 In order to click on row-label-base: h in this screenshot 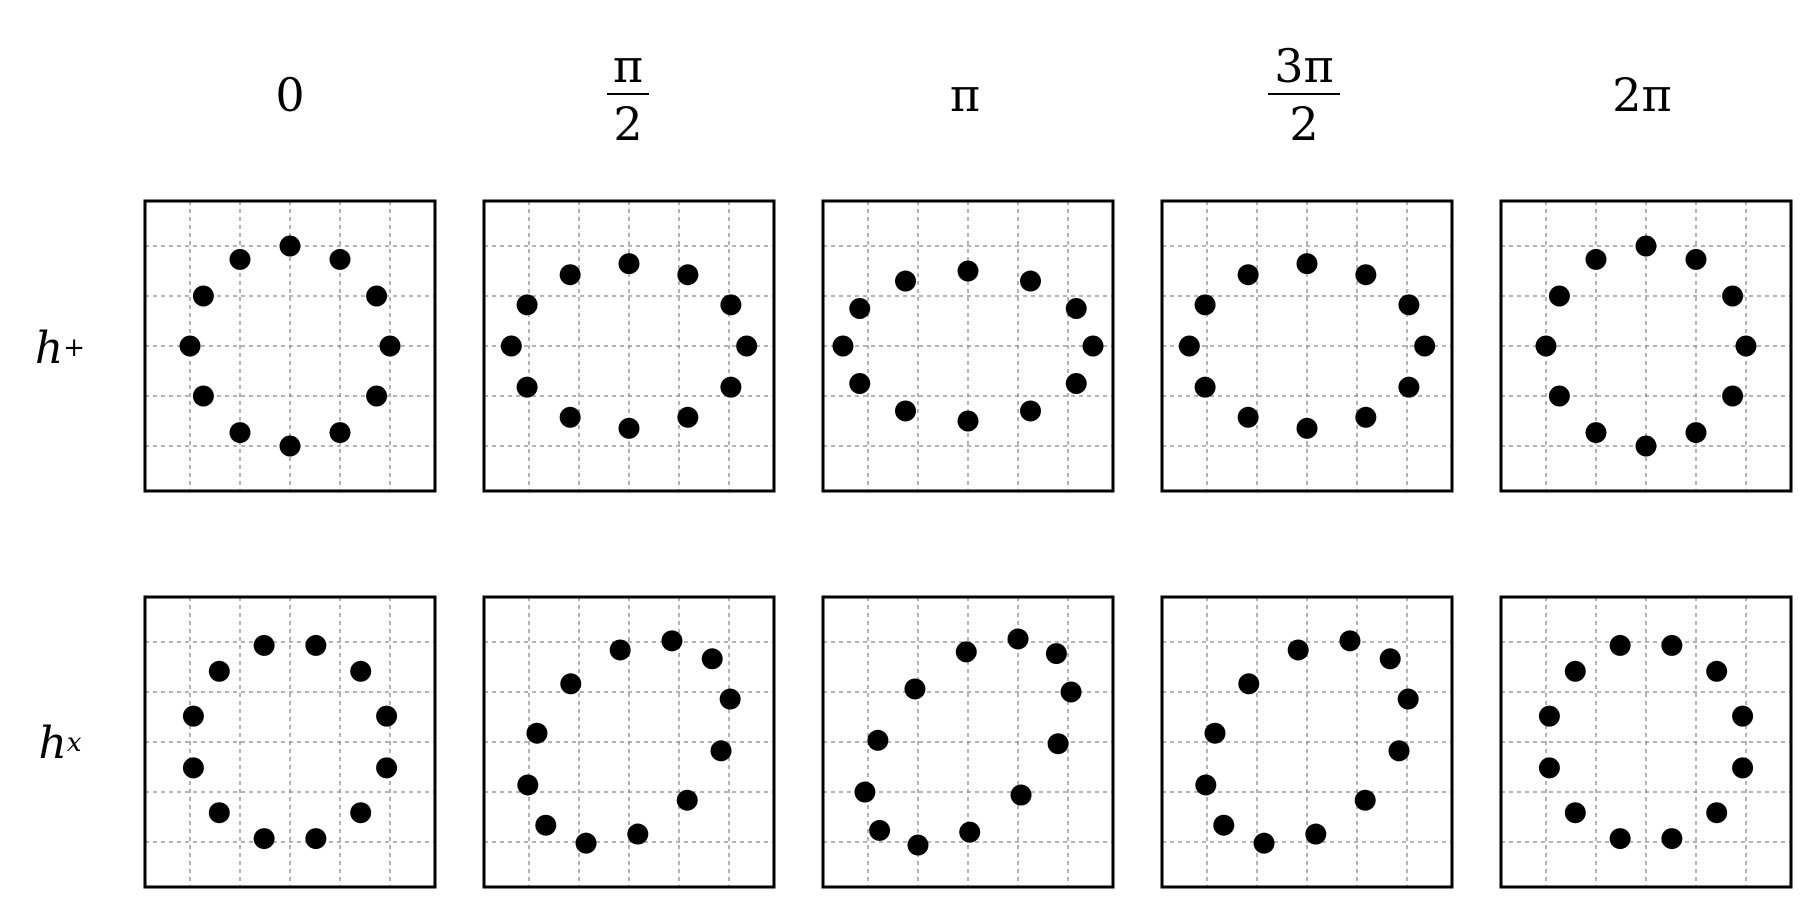, I will do `click(49, 348)`.